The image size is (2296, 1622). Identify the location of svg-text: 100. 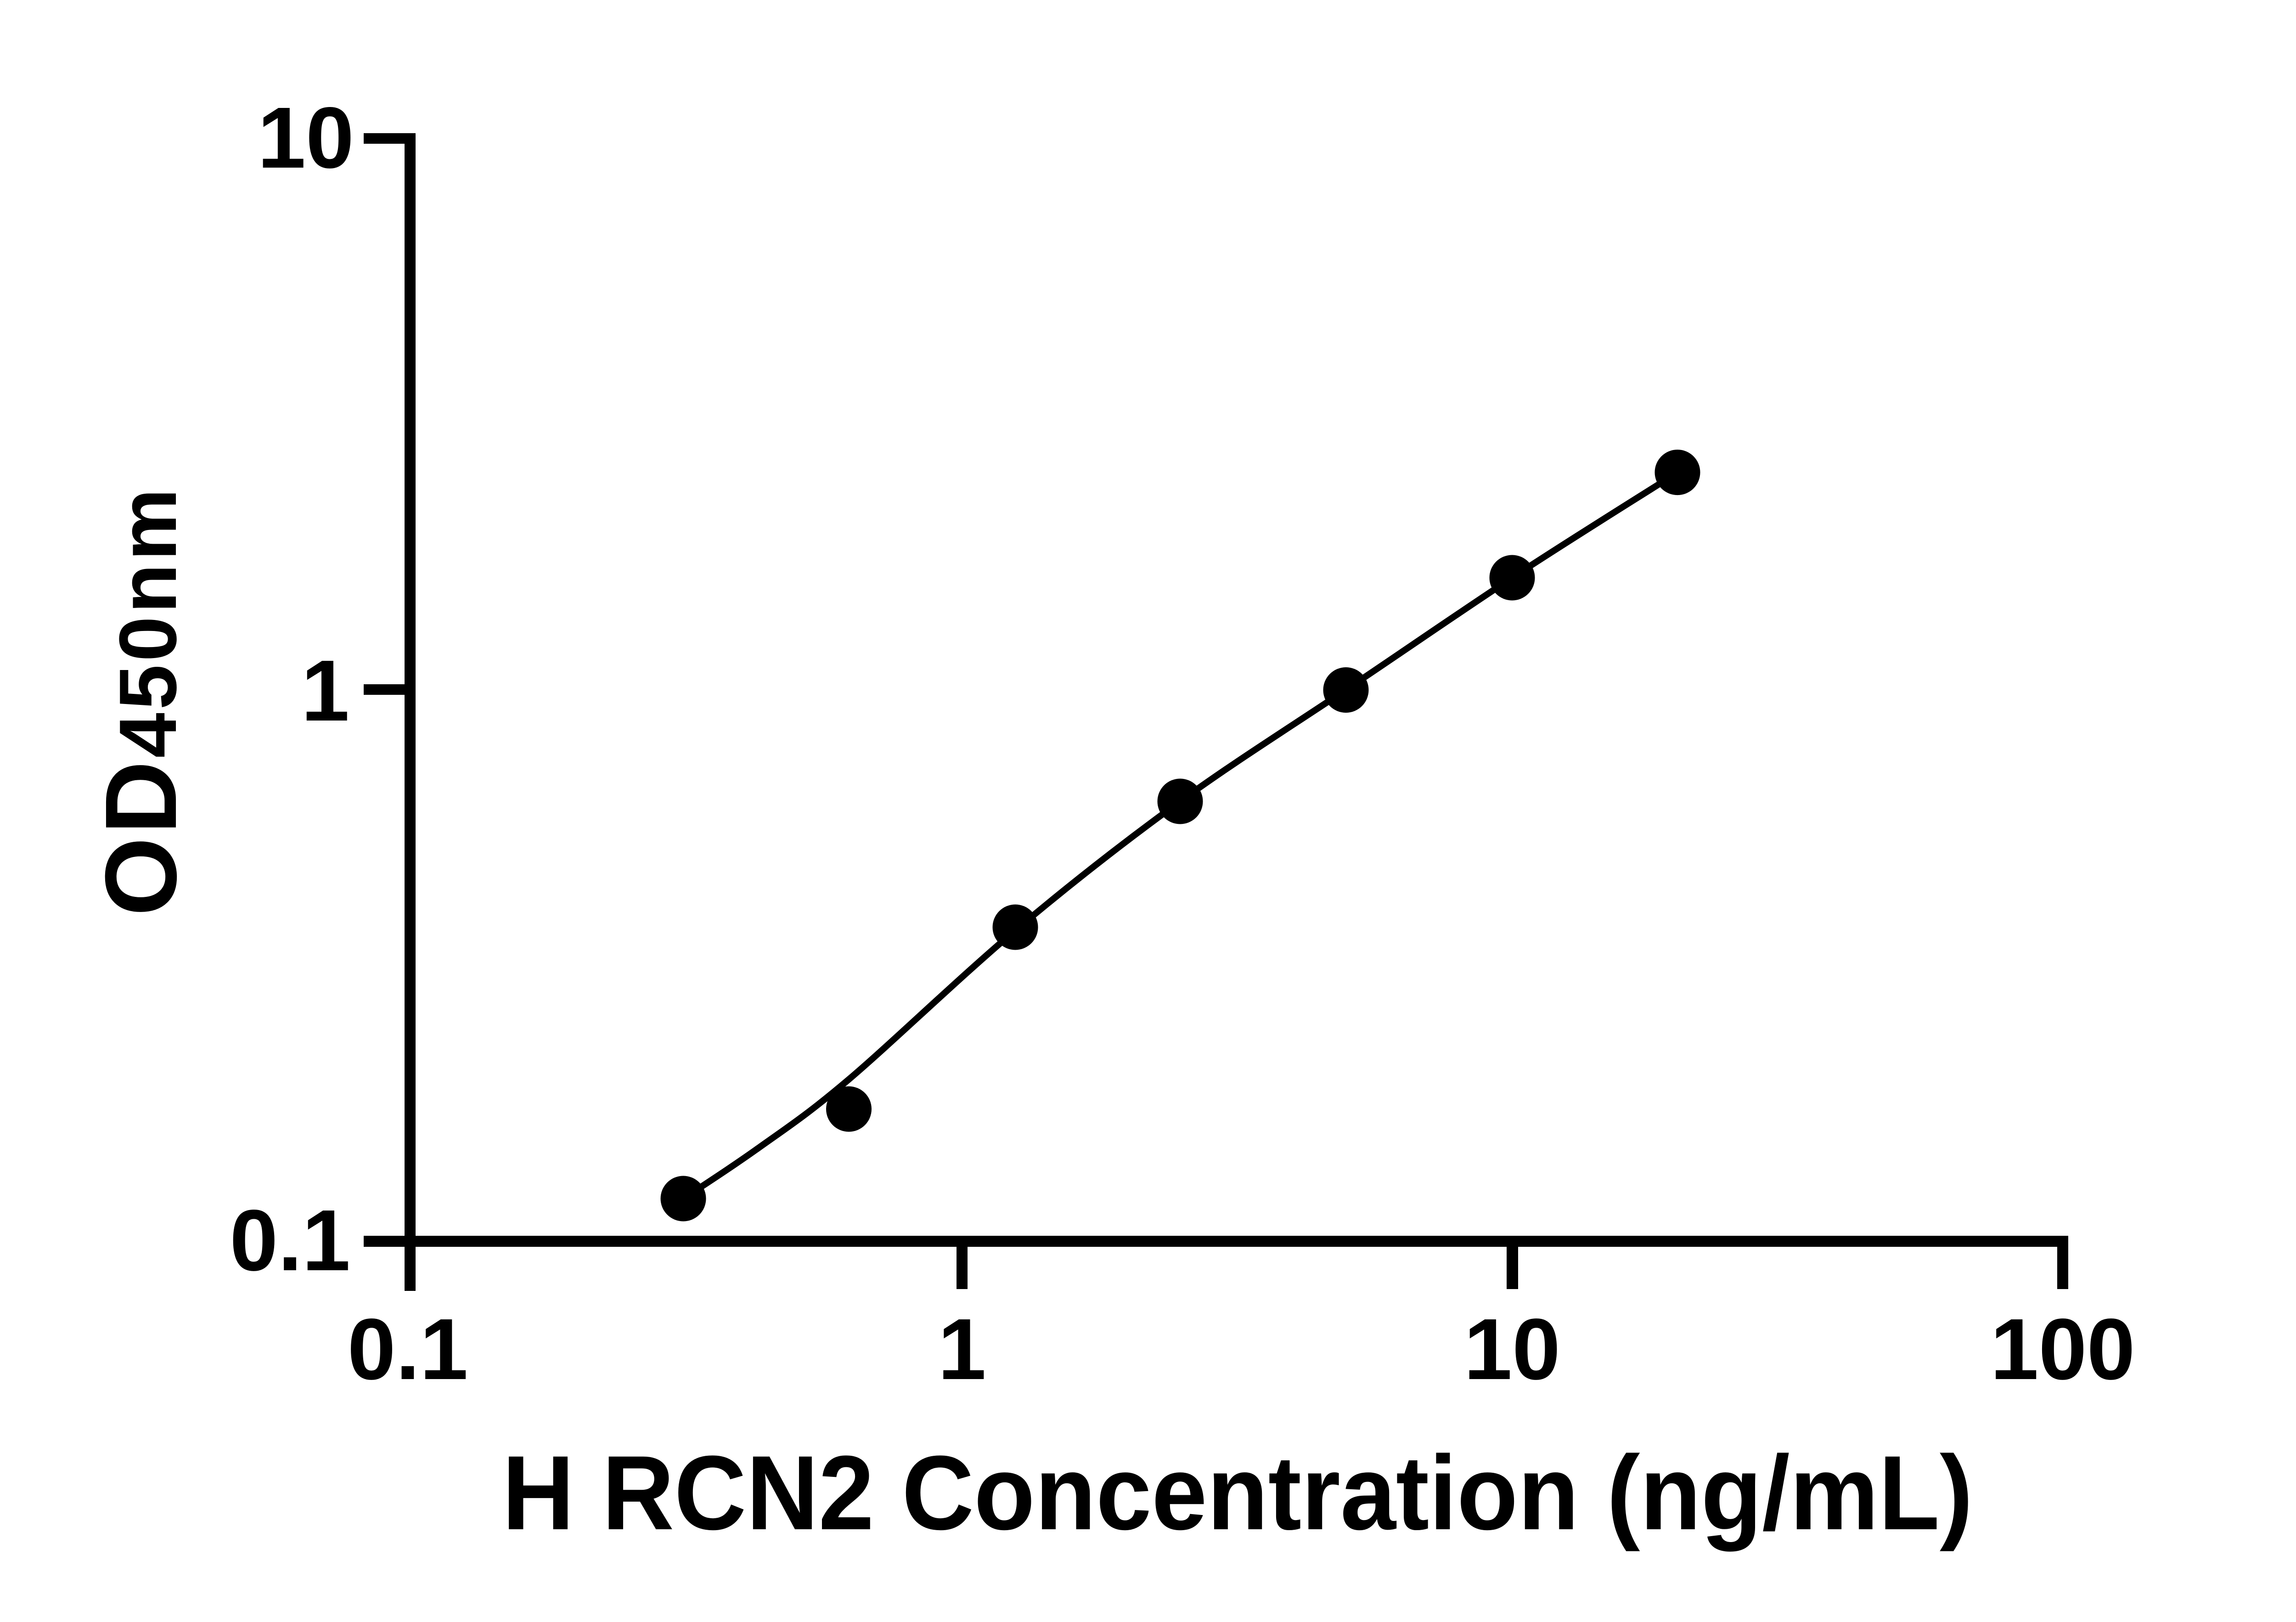
(2062, 1350).